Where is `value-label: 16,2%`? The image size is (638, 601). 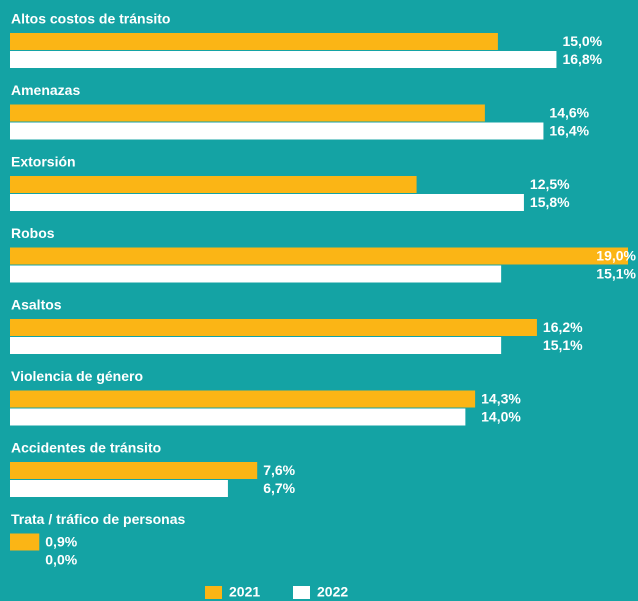 value-label: 16,2% is located at coordinates (563, 327).